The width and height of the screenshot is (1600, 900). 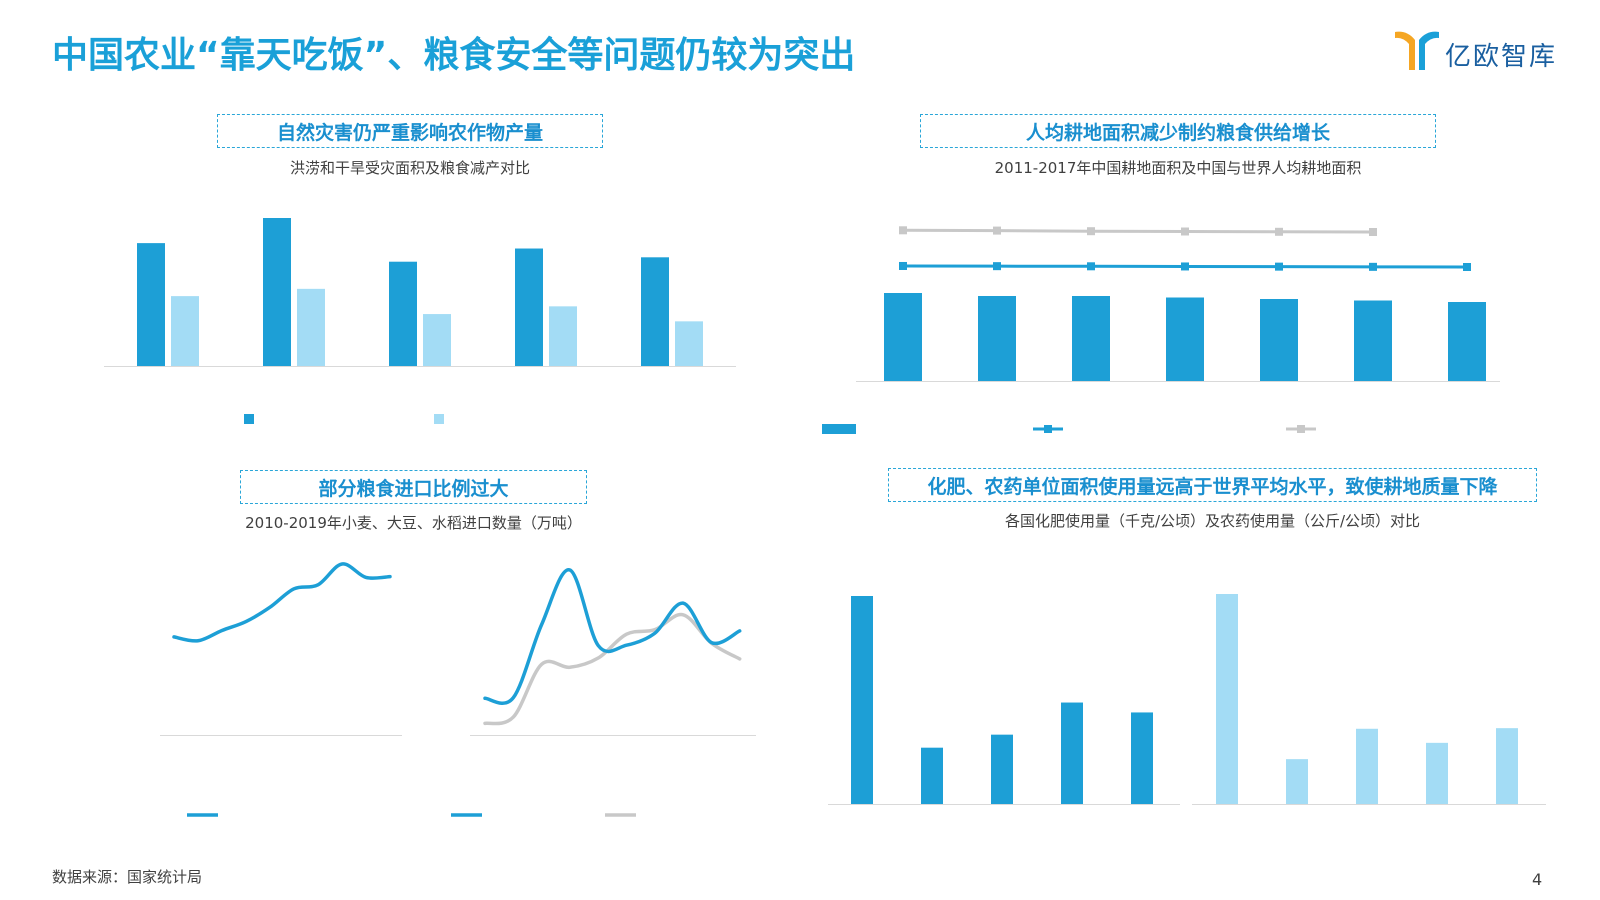 I want to click on point-world-2016, so click(x=1373, y=232).